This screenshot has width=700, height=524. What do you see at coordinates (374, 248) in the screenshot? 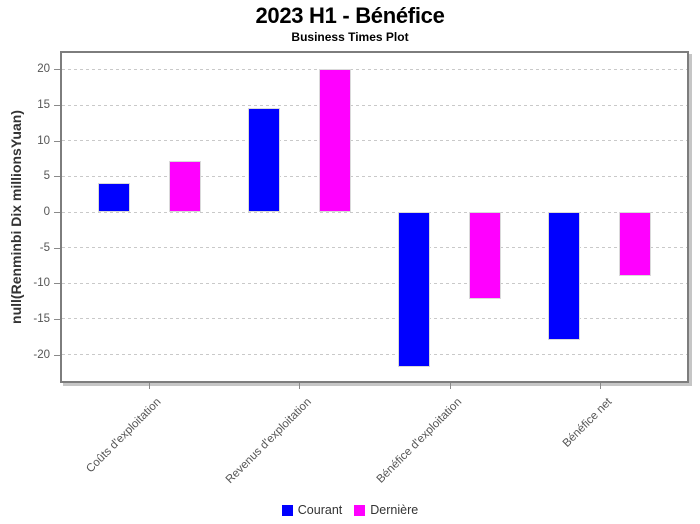
I see `gridline-y--5` at bounding box center [374, 248].